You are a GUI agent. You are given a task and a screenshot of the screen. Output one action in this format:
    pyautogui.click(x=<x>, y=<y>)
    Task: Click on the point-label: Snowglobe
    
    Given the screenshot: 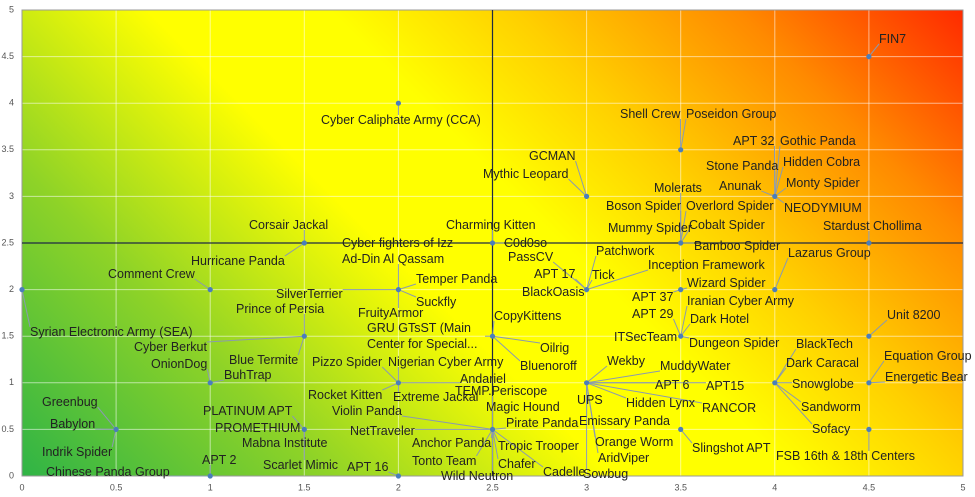 What is the action you would take?
    pyautogui.click(x=823, y=384)
    